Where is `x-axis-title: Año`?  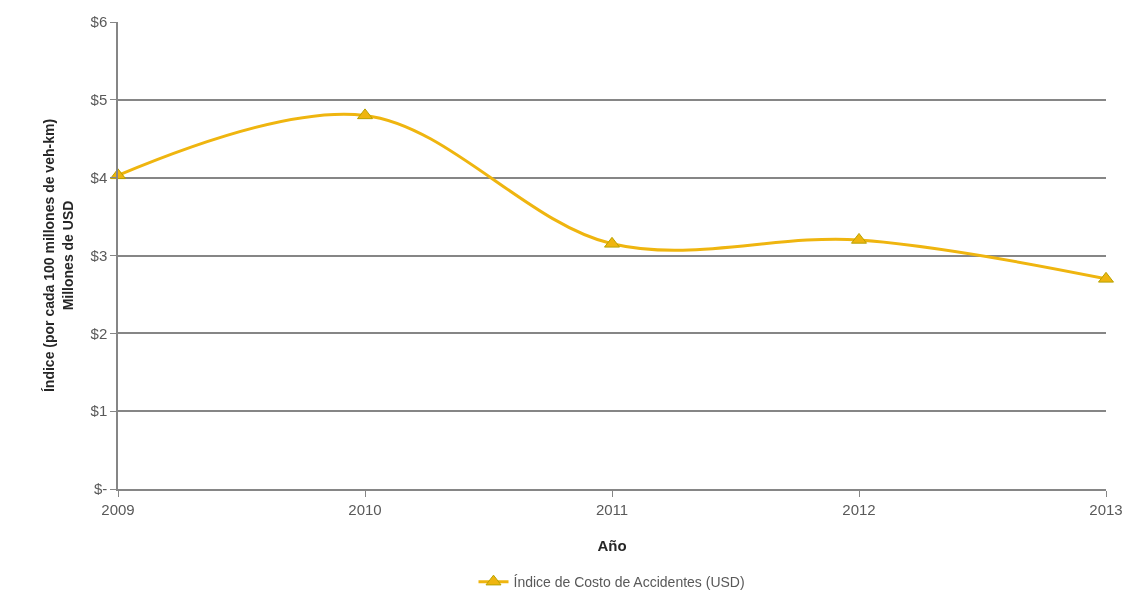
x-axis-title: Año is located at coordinates (612, 546).